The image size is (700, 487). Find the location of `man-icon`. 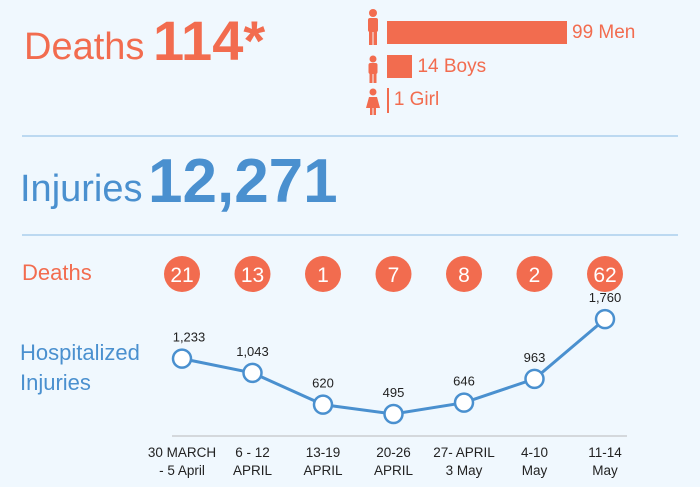

man-icon is located at coordinates (373, 27).